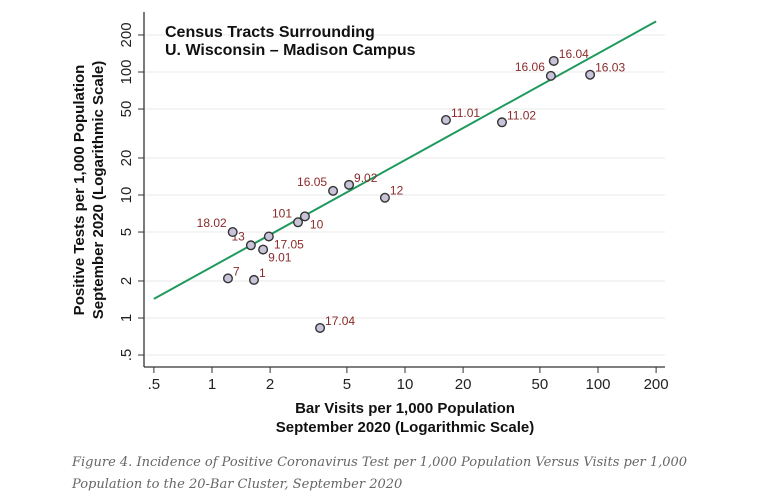 Image resolution: width=762 pixels, height=500 pixels. Describe the element at coordinates (126, 355) in the screenshot. I see `y-tick-label: .5` at that location.